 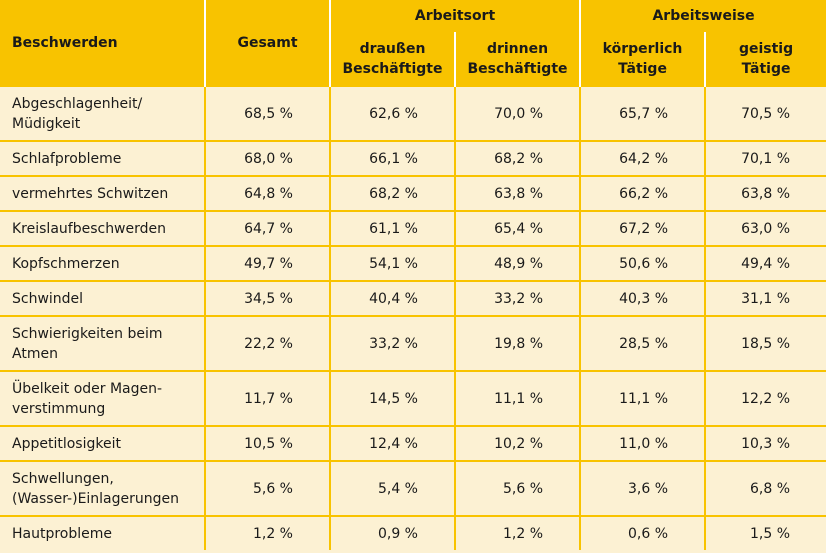 What do you see at coordinates (765, 398) in the screenshot?
I see `value-cell: 12,2 %` at bounding box center [765, 398].